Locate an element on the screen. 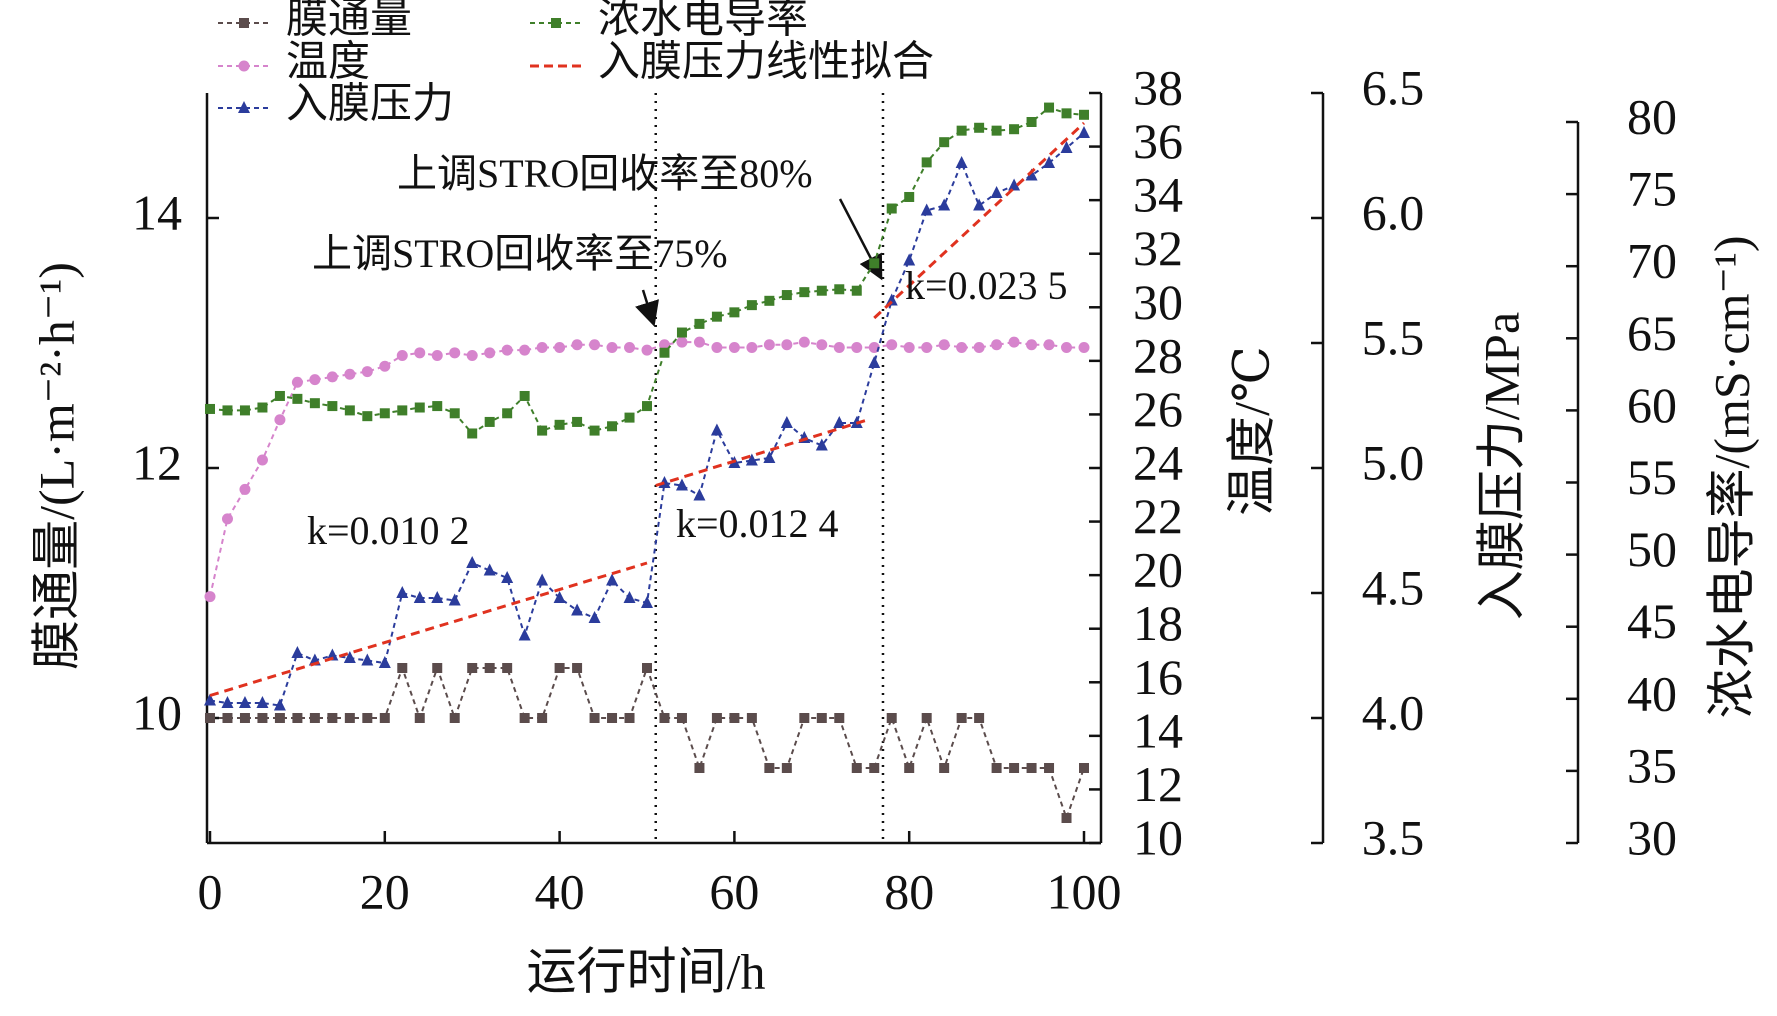 The width and height of the screenshot is (1777, 1016). y-tick-label: 4.0 is located at coordinates (1393, 712).